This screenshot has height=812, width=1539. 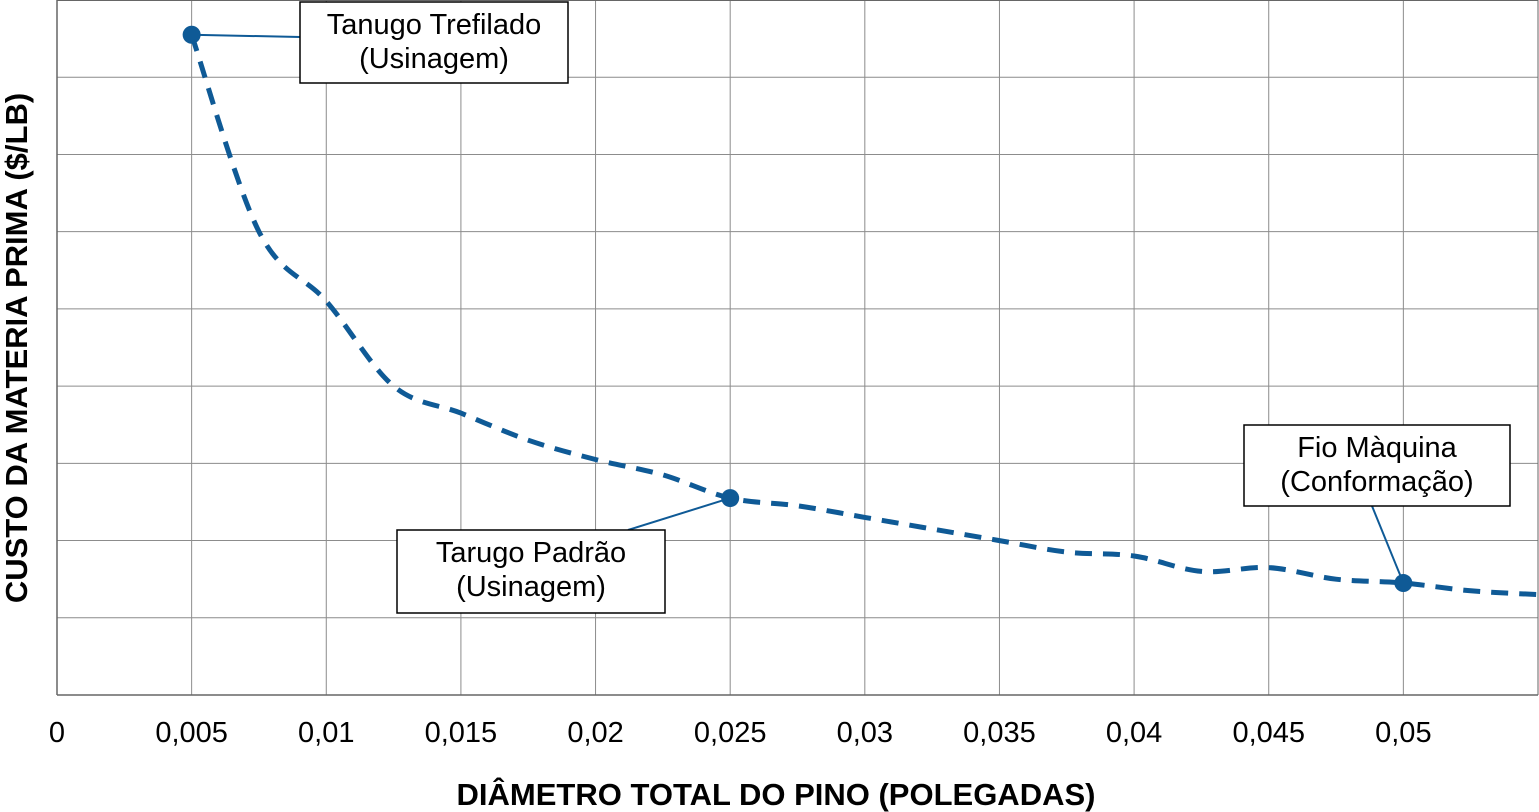 What do you see at coordinates (865, 733) in the screenshot?
I see `x-tick-label: 0,03` at bounding box center [865, 733].